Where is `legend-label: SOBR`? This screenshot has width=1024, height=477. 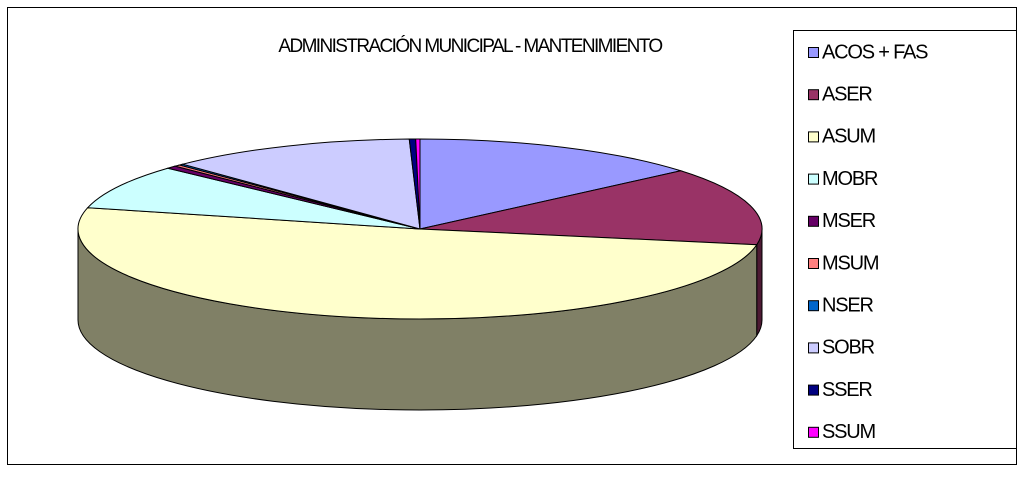 legend-label: SOBR is located at coordinates (848, 348).